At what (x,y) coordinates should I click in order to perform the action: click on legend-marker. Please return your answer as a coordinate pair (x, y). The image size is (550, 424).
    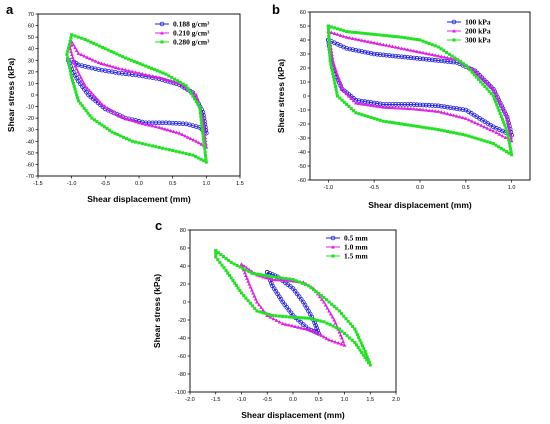
    Looking at the image, I should click on (162, 33).